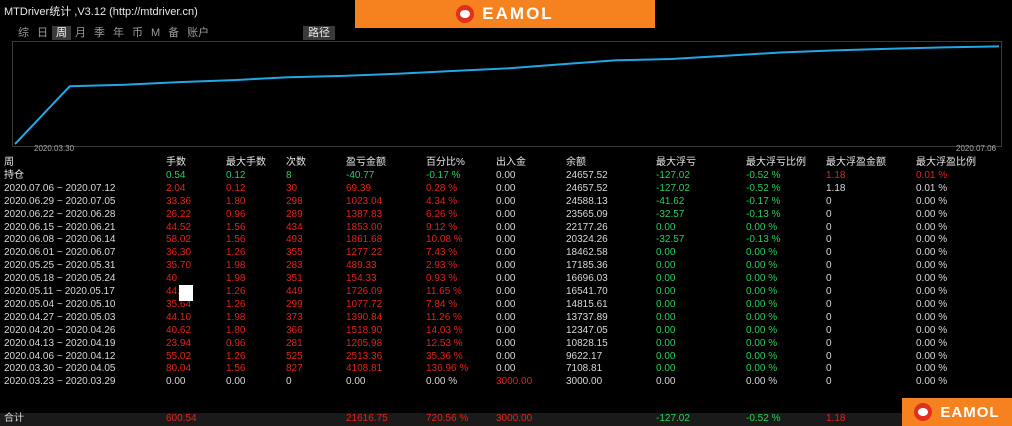 This screenshot has height=426, width=1012. What do you see at coordinates (60, 304) in the screenshot?
I see `cell-col-0: 2020.05.04 ~ 2020.05.10` at bounding box center [60, 304].